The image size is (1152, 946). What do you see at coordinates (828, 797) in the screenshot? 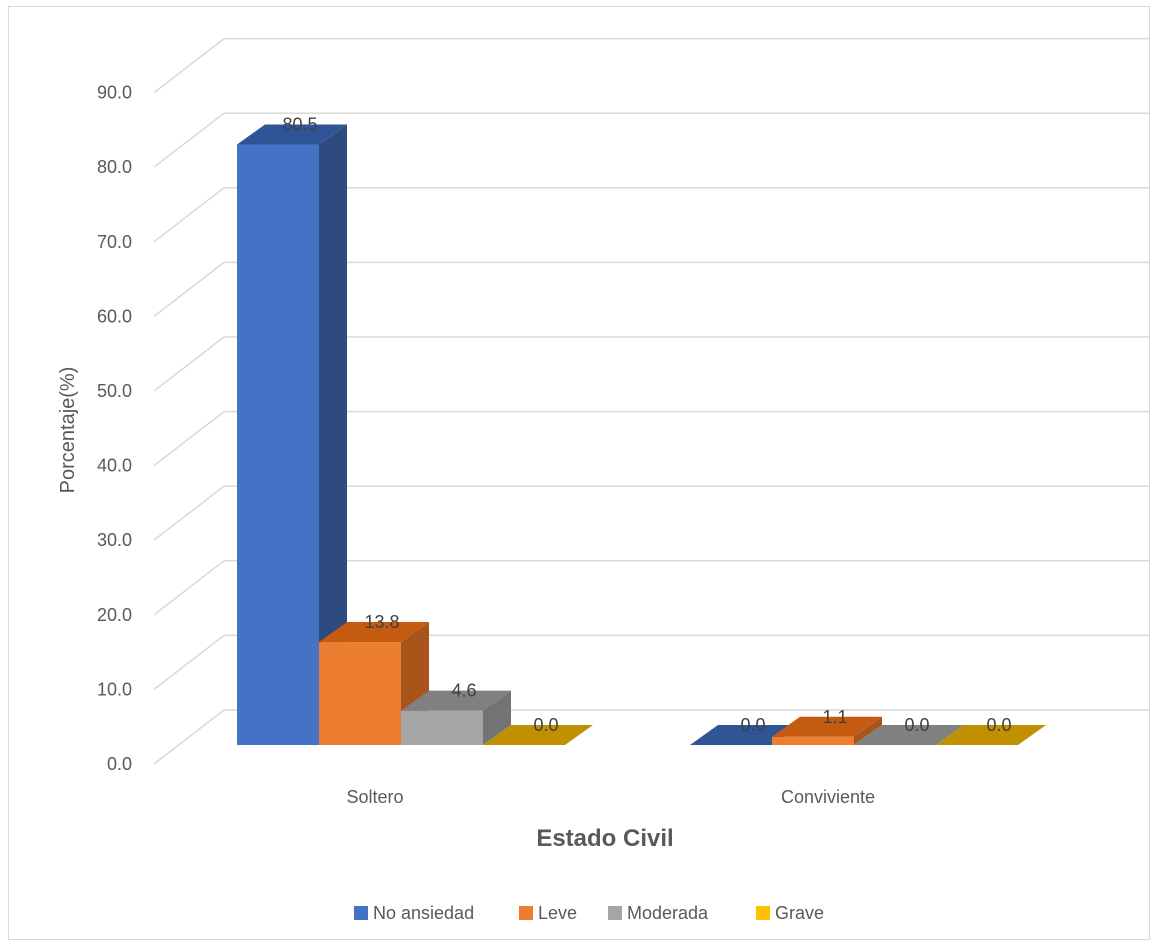
I see `x-category-label: Conviviente` at bounding box center [828, 797].